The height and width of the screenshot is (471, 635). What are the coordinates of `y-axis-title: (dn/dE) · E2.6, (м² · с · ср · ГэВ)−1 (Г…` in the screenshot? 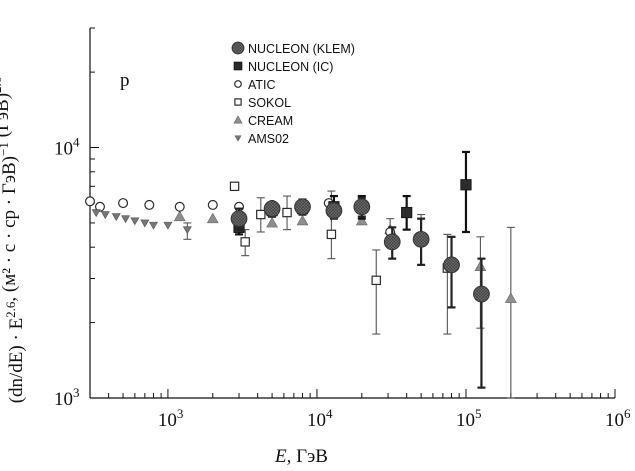 It's located at (13, 239).